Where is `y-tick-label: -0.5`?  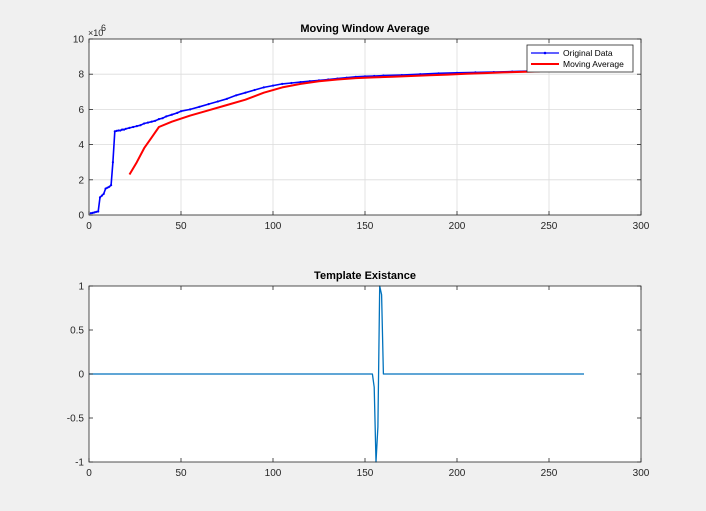 y-tick-label: -0.5 is located at coordinates (76, 419).